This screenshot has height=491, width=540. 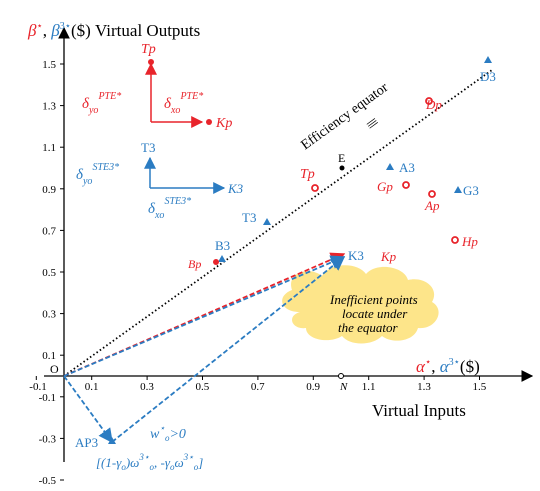 I want to click on point-ap, so click(x=432, y=194).